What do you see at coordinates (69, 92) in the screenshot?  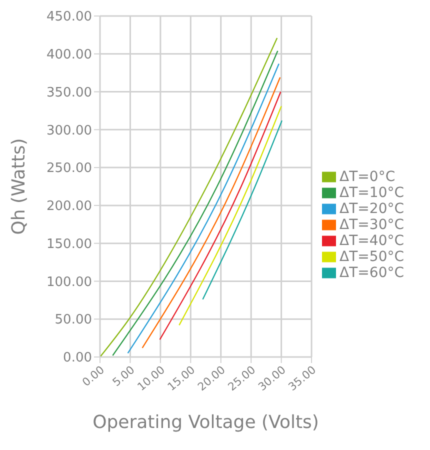 I see `y-tick-label: 350.00` at bounding box center [69, 92].